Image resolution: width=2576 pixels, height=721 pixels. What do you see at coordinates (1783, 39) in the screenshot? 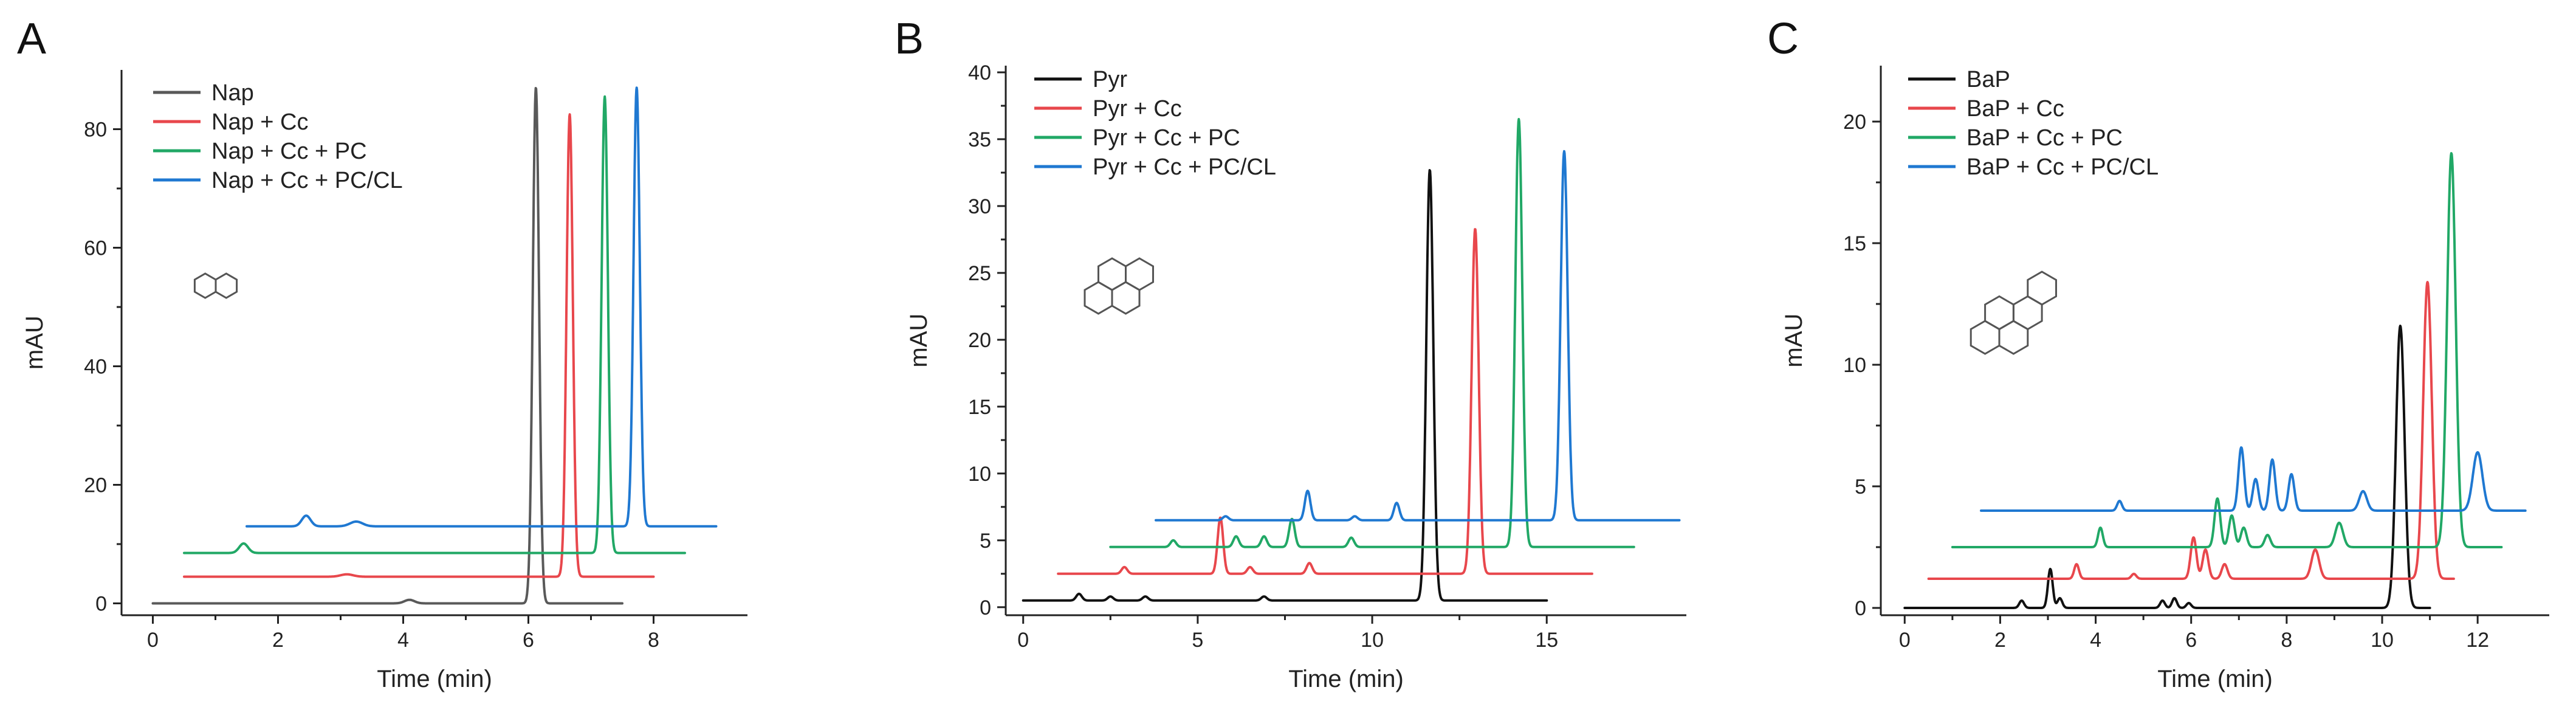
I see `panel-letter: C` at bounding box center [1783, 39].